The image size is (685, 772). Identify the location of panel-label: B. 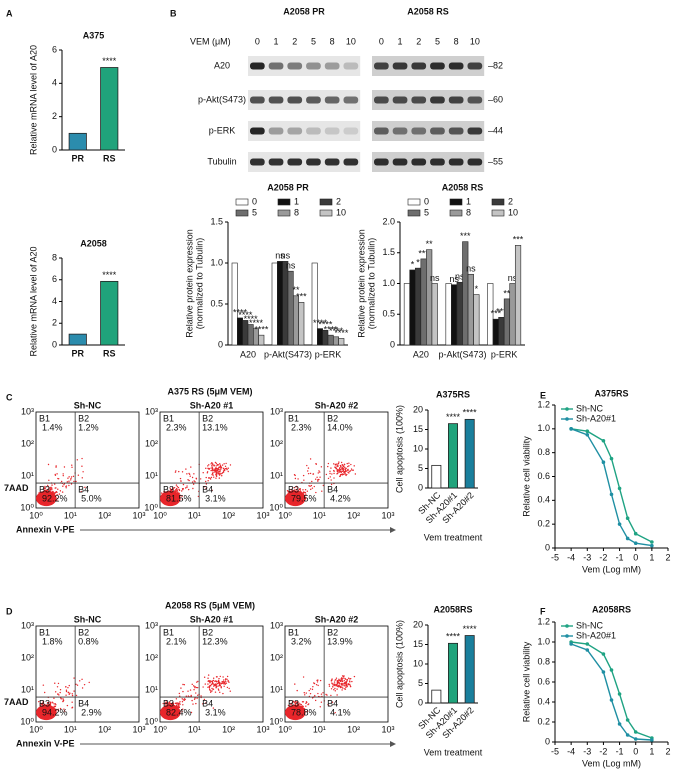
(173, 13).